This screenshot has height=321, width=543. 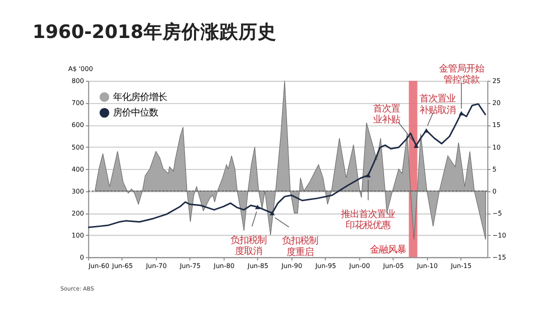 I want to click on chart-title: 1960-2018年房价涨跌历史, so click(x=154, y=32).